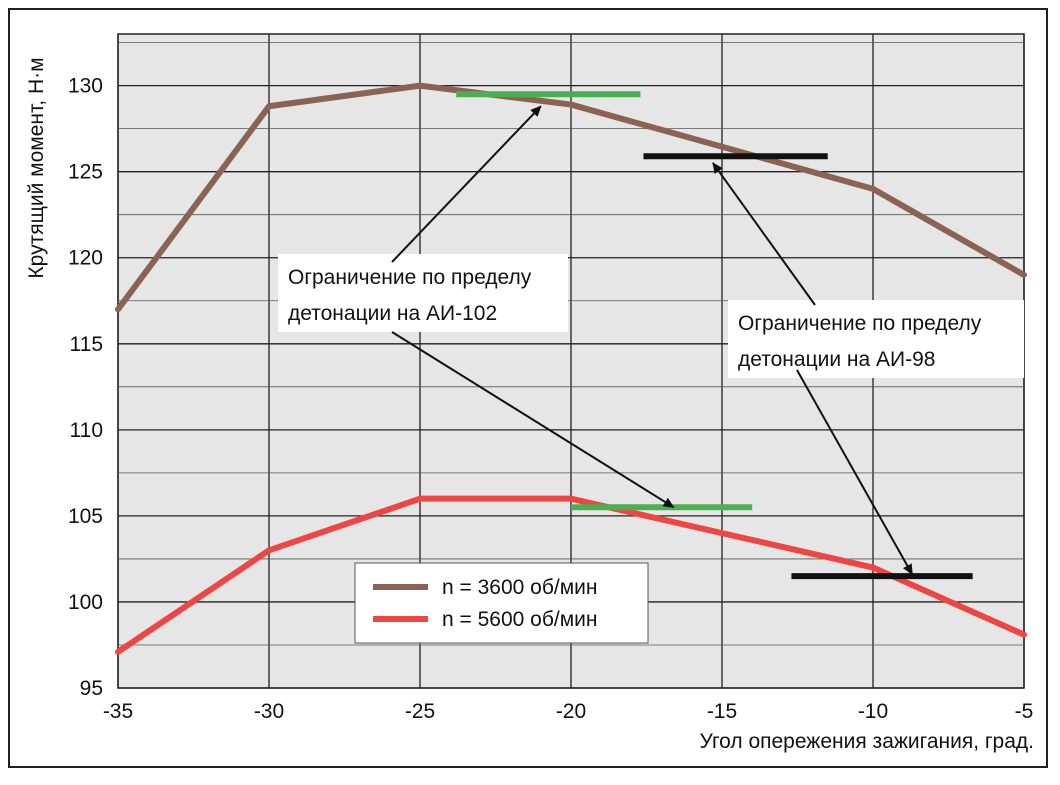 The width and height of the screenshot is (1060, 785). What do you see at coordinates (867, 741) in the screenshot?
I see `x-axis-title: Угол опережения зажигания, град.` at bounding box center [867, 741].